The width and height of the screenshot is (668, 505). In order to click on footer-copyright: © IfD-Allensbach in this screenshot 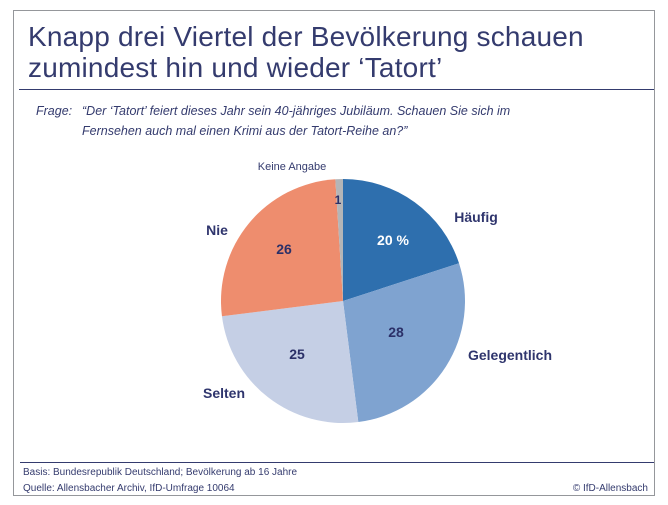, I will do `click(610, 488)`.